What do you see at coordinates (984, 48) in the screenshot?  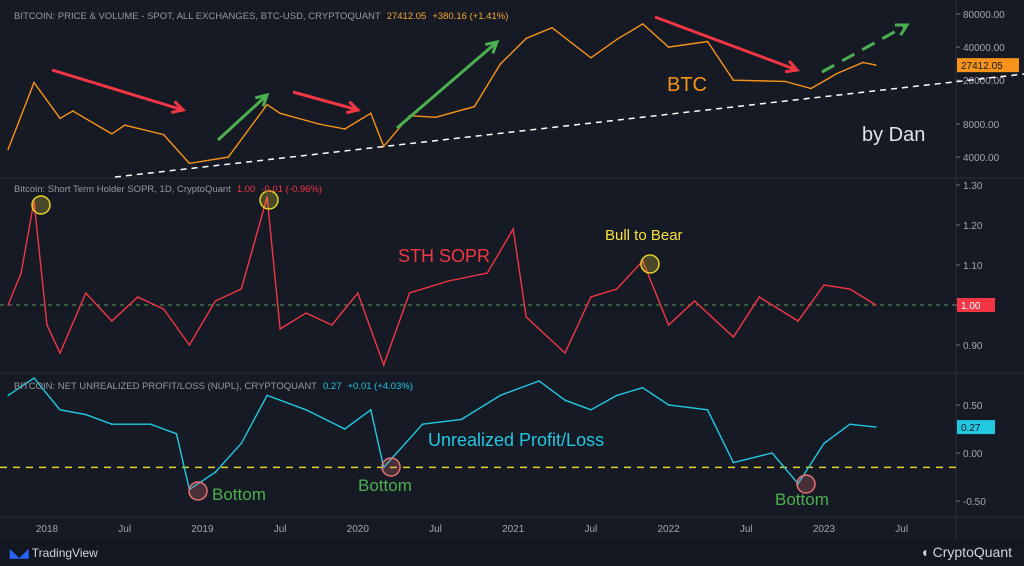 I see `y-tick-label: 40000.00` at bounding box center [984, 48].